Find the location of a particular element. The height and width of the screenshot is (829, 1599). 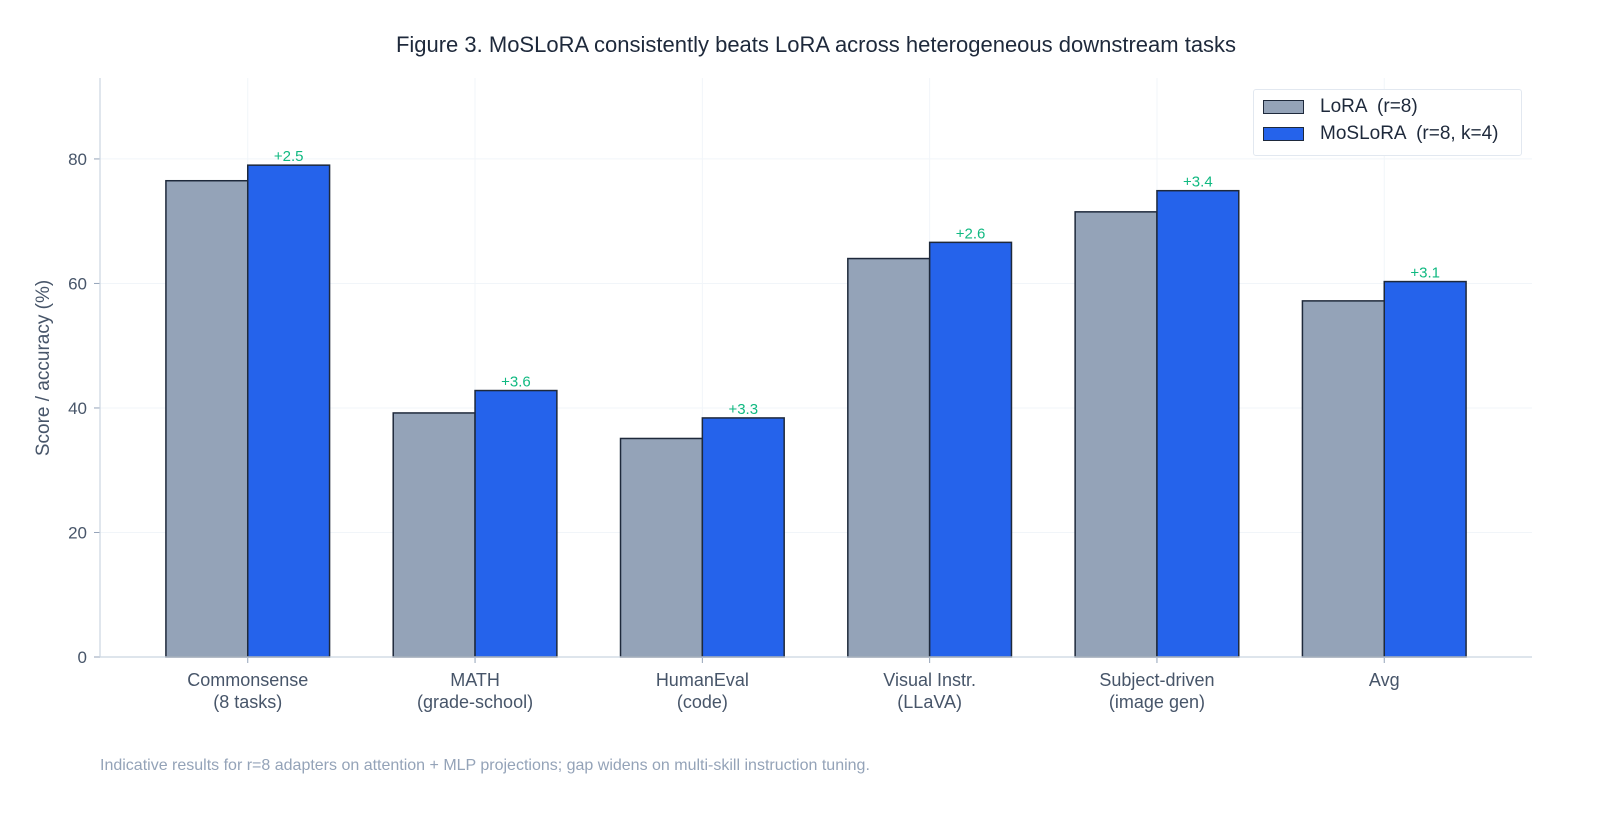

legend-item-lora: LoRA (r=8) is located at coordinates (1340, 107).